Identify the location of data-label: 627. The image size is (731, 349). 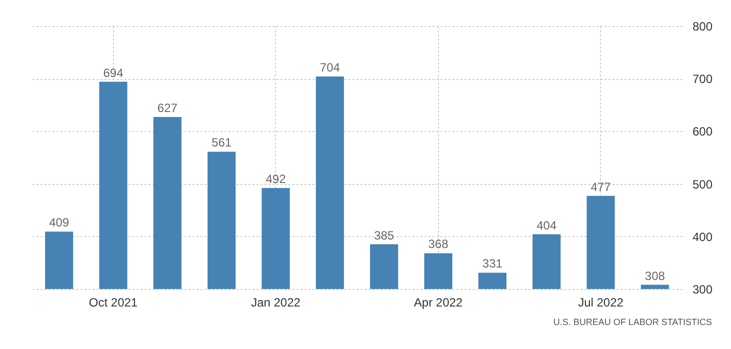
(167, 108).